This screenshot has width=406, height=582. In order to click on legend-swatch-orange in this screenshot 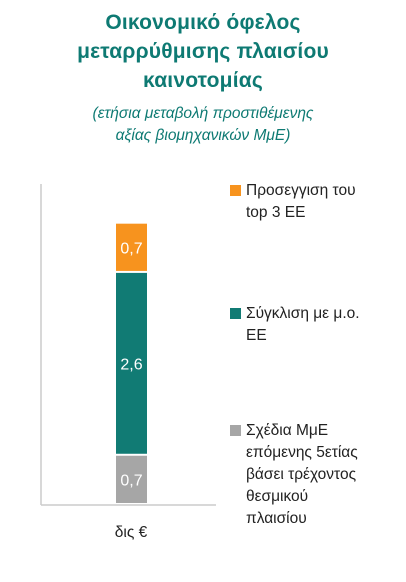, I will do `click(235, 190)`.